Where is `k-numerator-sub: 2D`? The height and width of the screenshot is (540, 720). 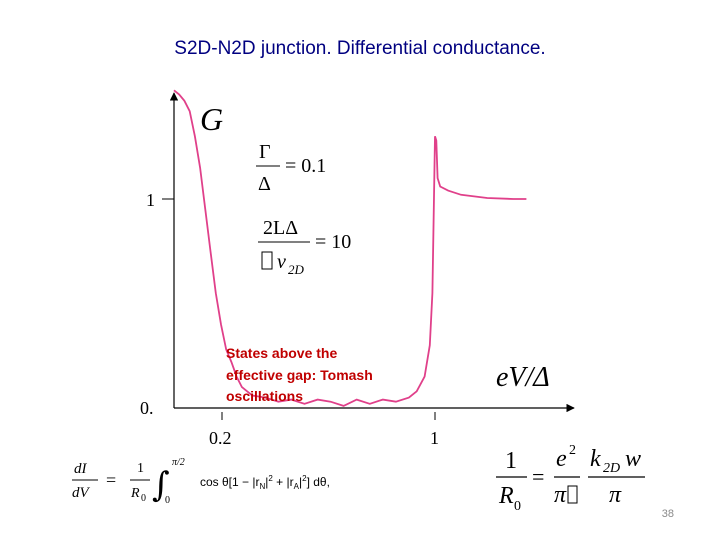 k-numerator-sub: 2D is located at coordinates (611, 468).